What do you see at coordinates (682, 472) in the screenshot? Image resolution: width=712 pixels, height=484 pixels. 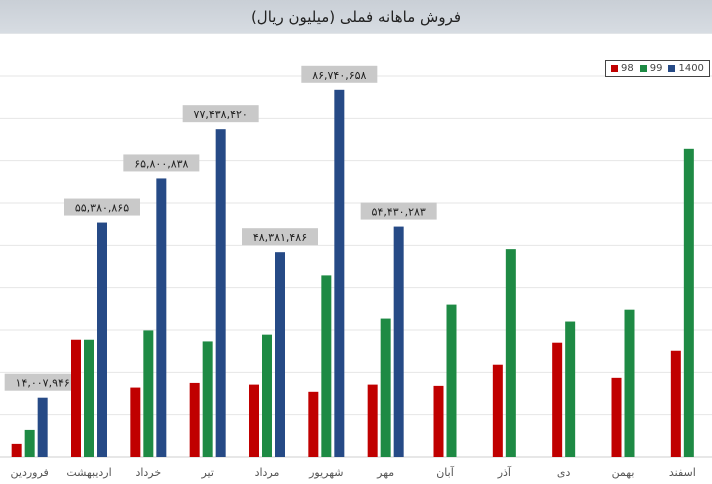 I see `x-tick-label: اسفند` at bounding box center [682, 472].